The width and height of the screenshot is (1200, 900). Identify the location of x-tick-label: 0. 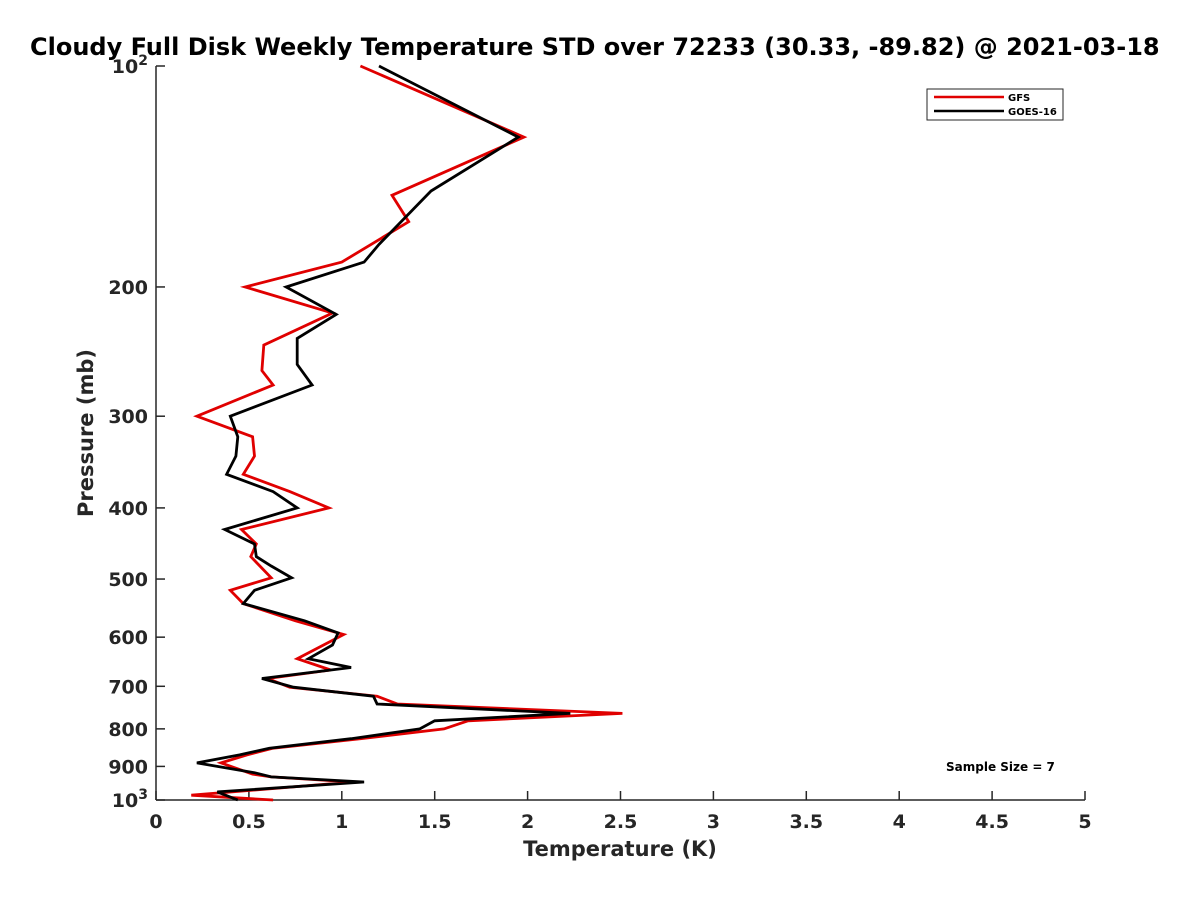
(155, 822).